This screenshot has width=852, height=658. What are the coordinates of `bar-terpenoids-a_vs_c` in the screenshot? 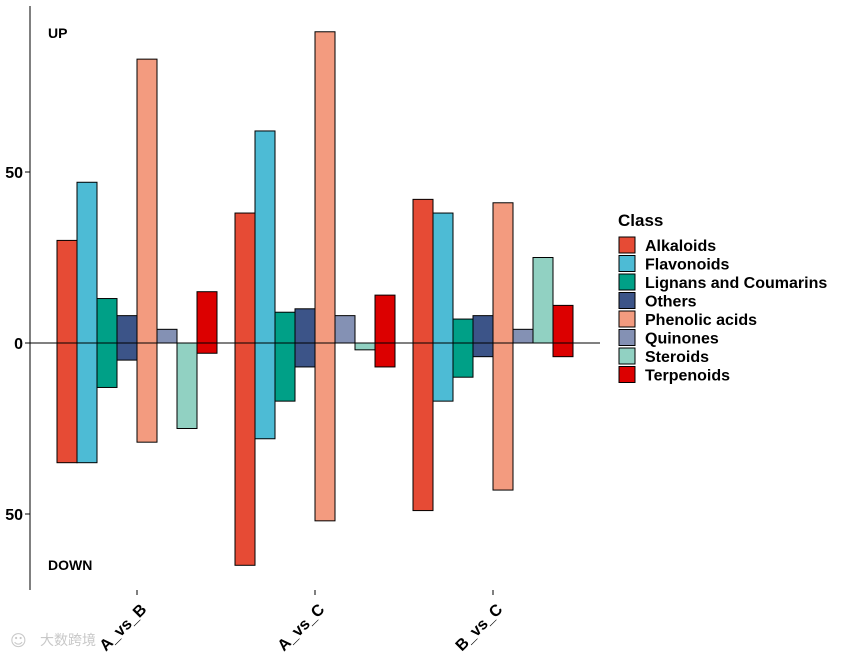 It's located at (385, 331).